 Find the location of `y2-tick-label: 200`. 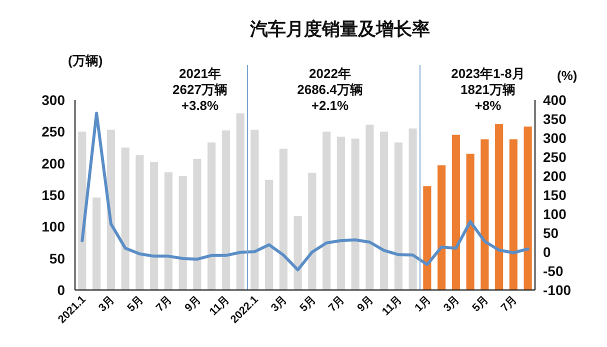

y2-tick-label: 200 is located at coordinates (555, 176).